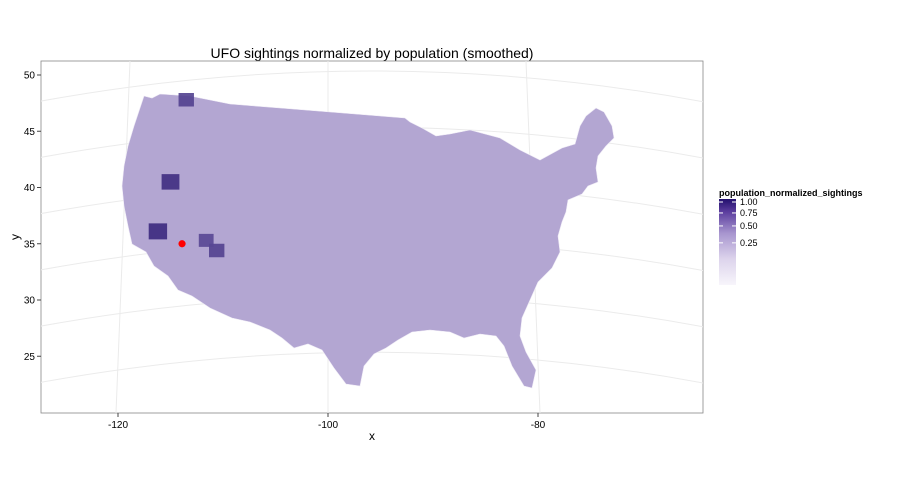 This screenshot has height=480, width=900. I want to click on graticule-parallel, so click(372, 86).